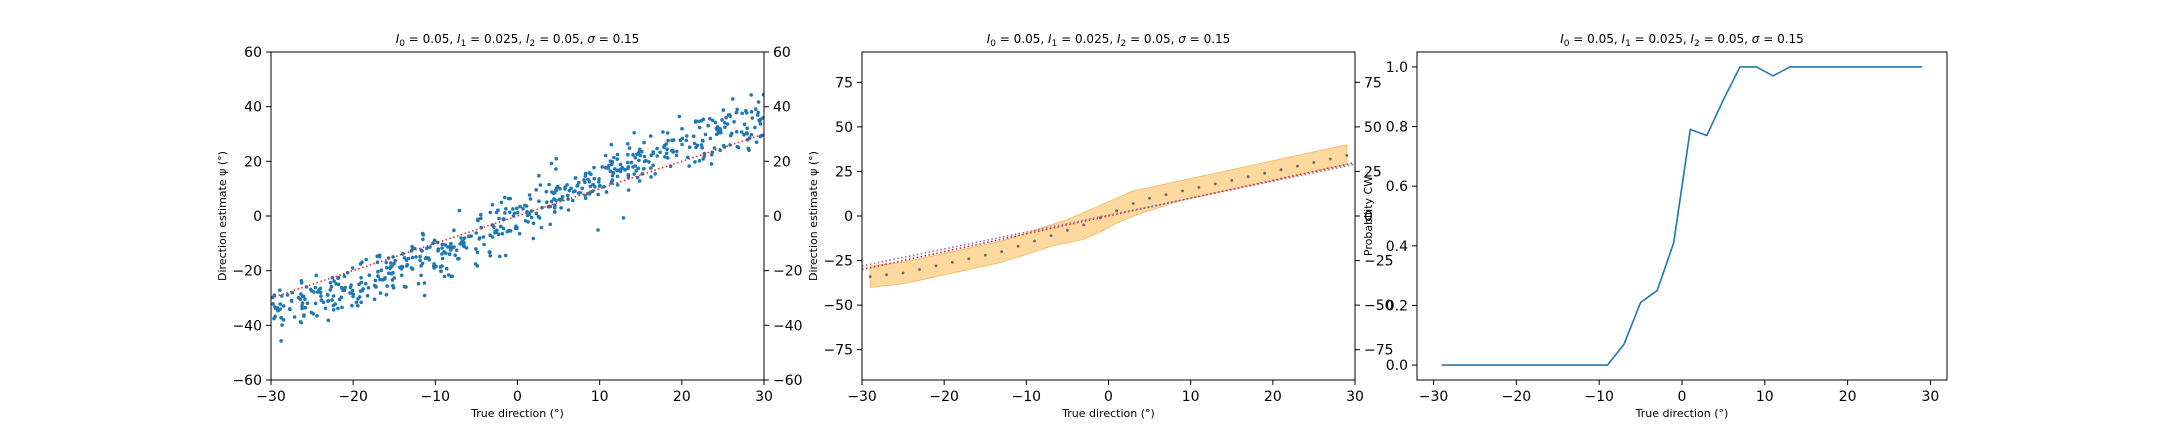 This screenshot has height=432, width=2160. Describe the element at coordinates (1397, 247) in the screenshot. I see `y-tick-label: 0.4` at that location.